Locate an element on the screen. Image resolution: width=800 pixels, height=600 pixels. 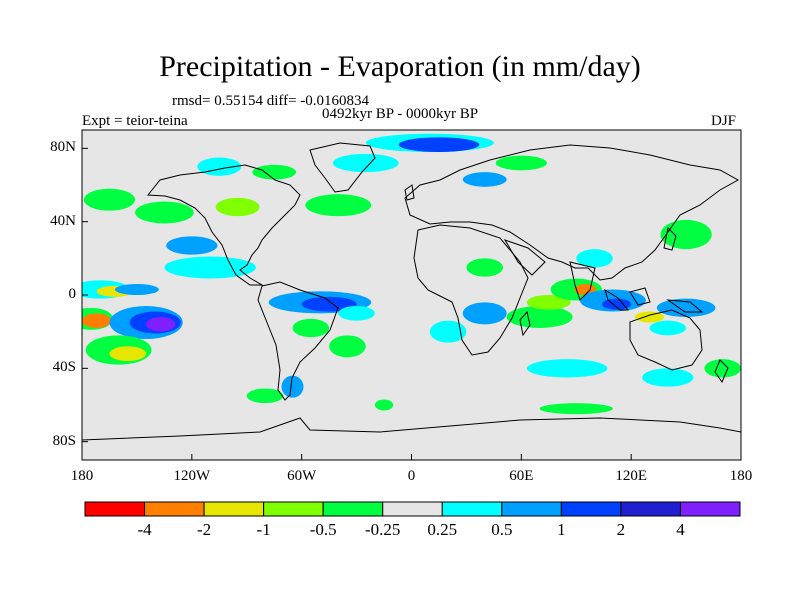
period-label: 0492kyr BP - 0000kyr BP is located at coordinates (400, 114).